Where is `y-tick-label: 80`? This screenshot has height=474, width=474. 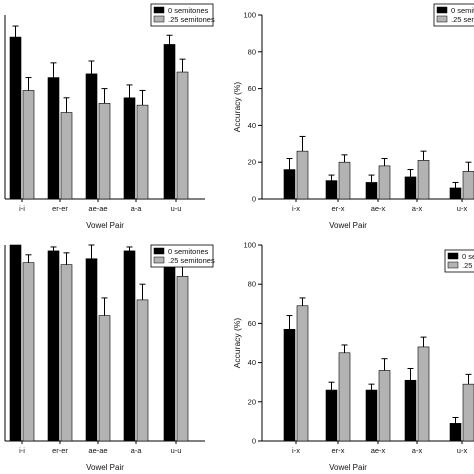 y-tick-label: 80 is located at coordinates (252, 284).